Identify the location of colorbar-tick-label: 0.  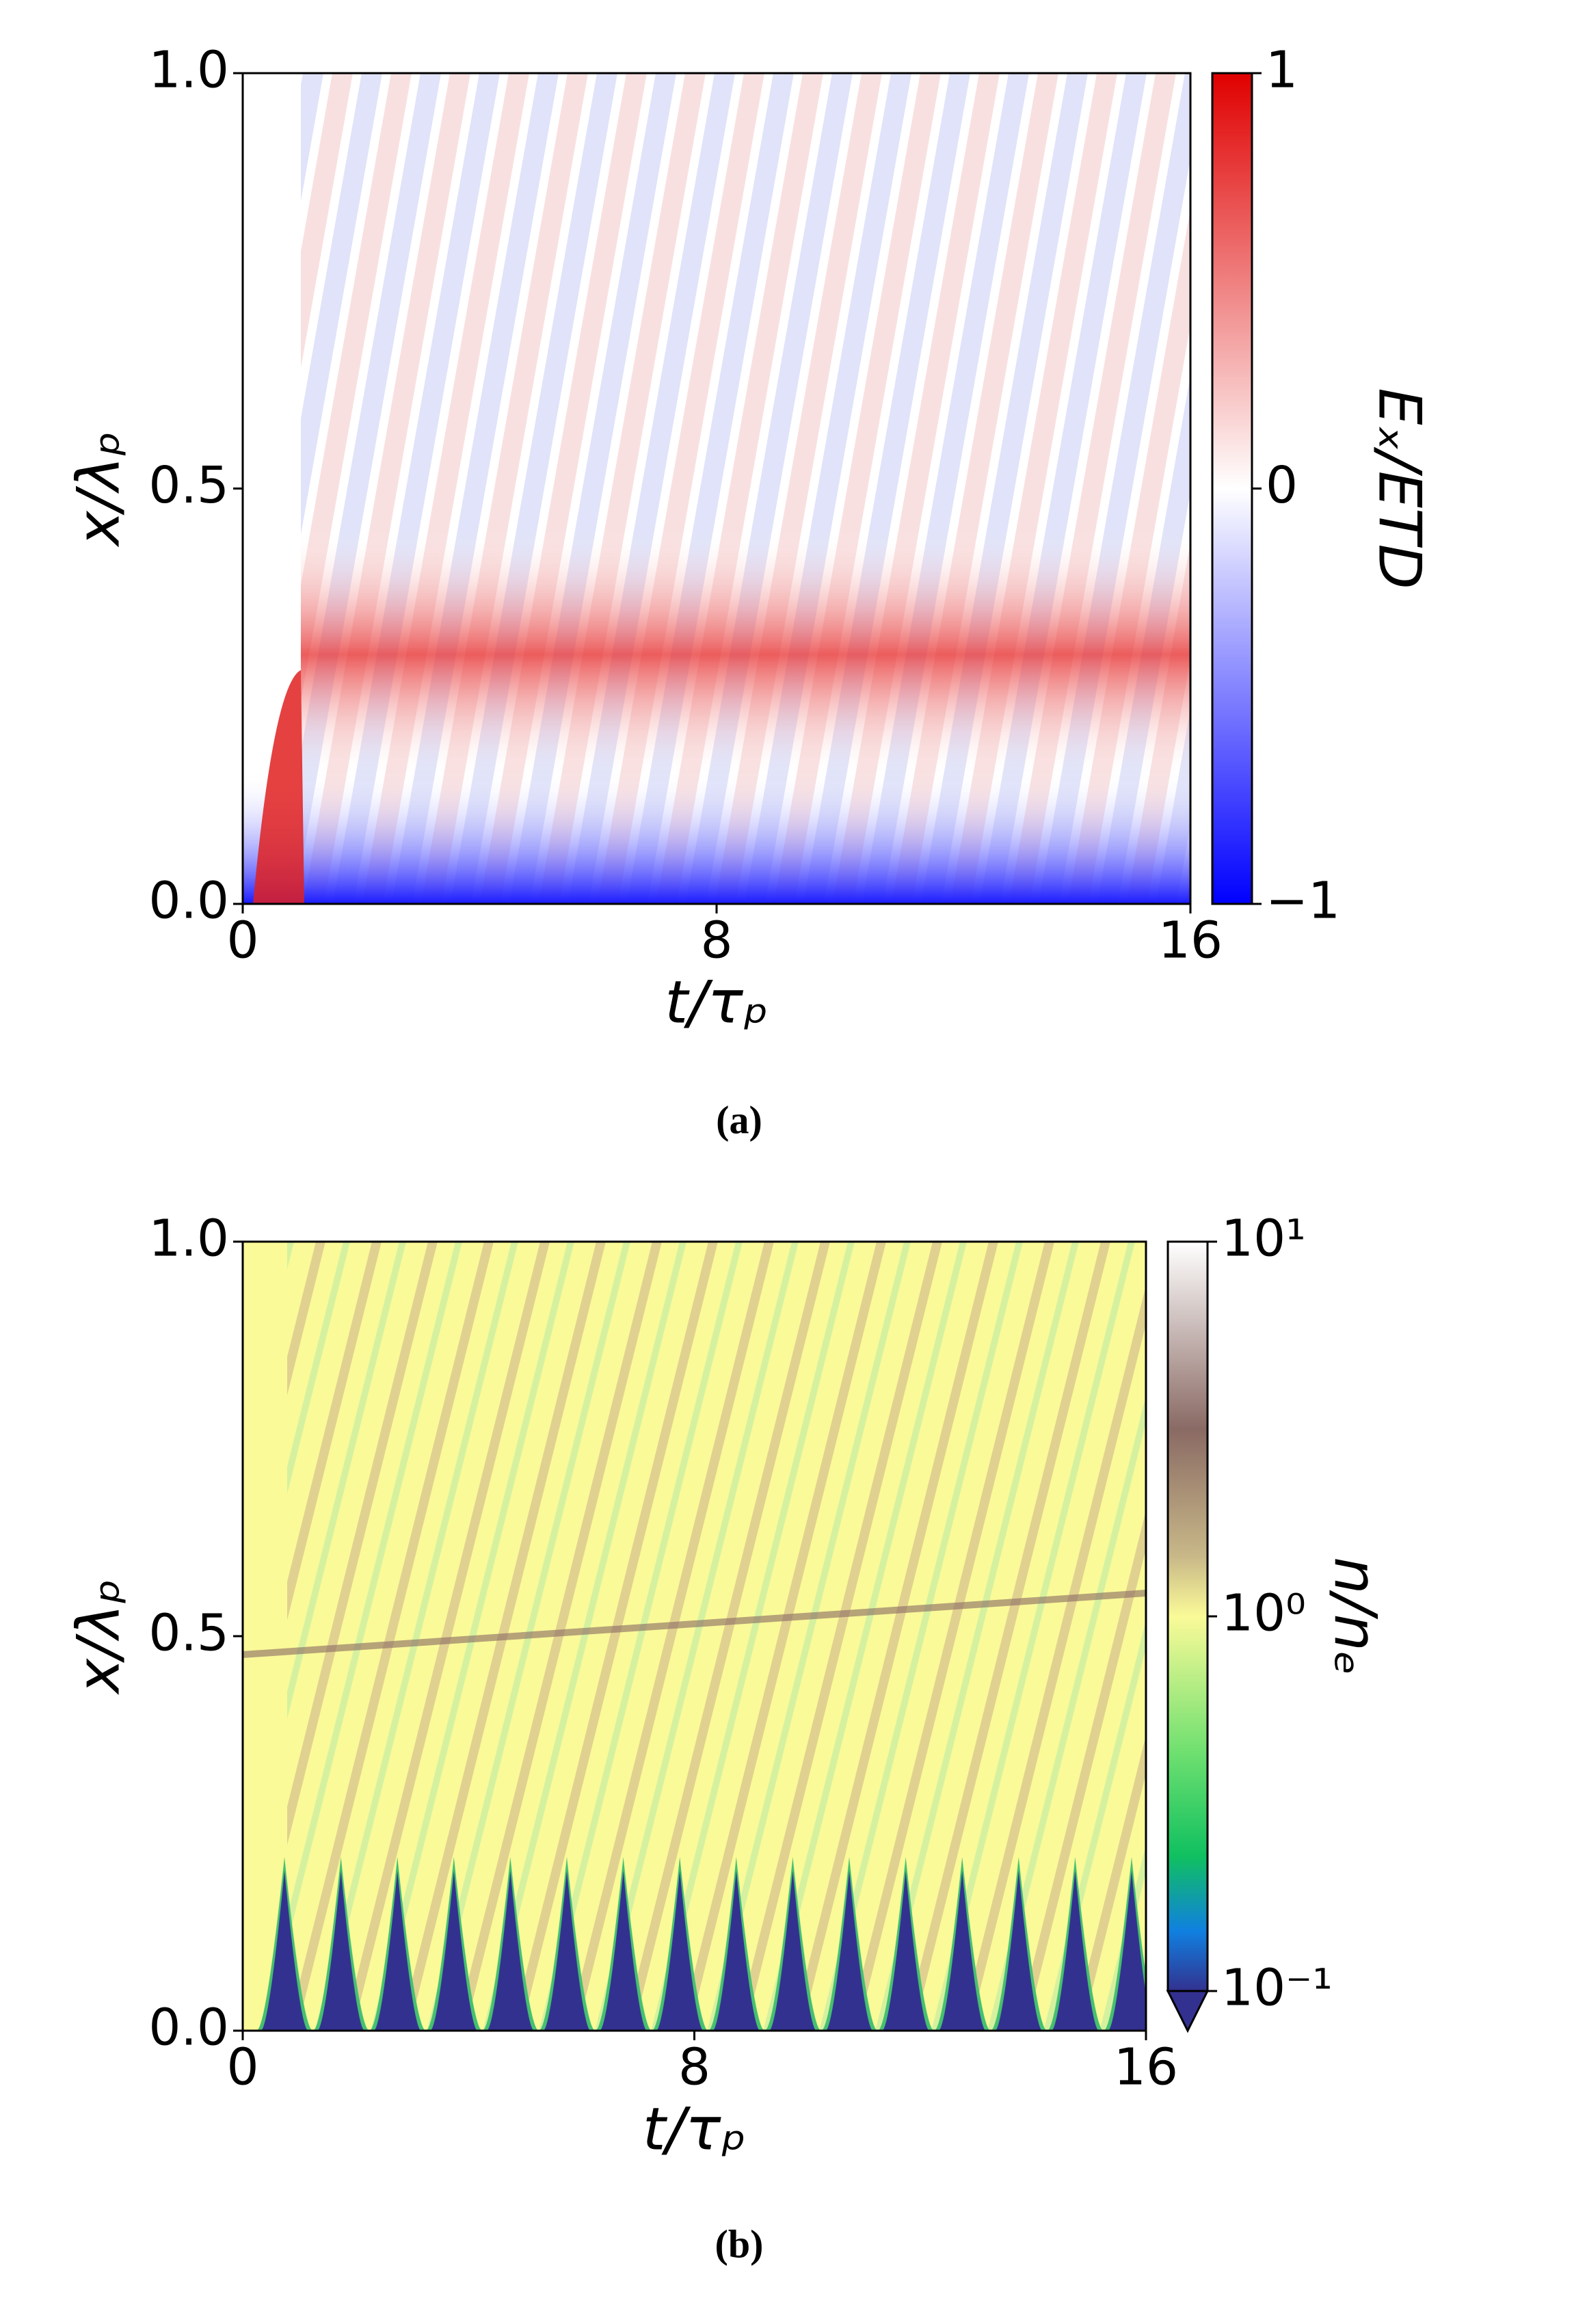
(1282, 485).